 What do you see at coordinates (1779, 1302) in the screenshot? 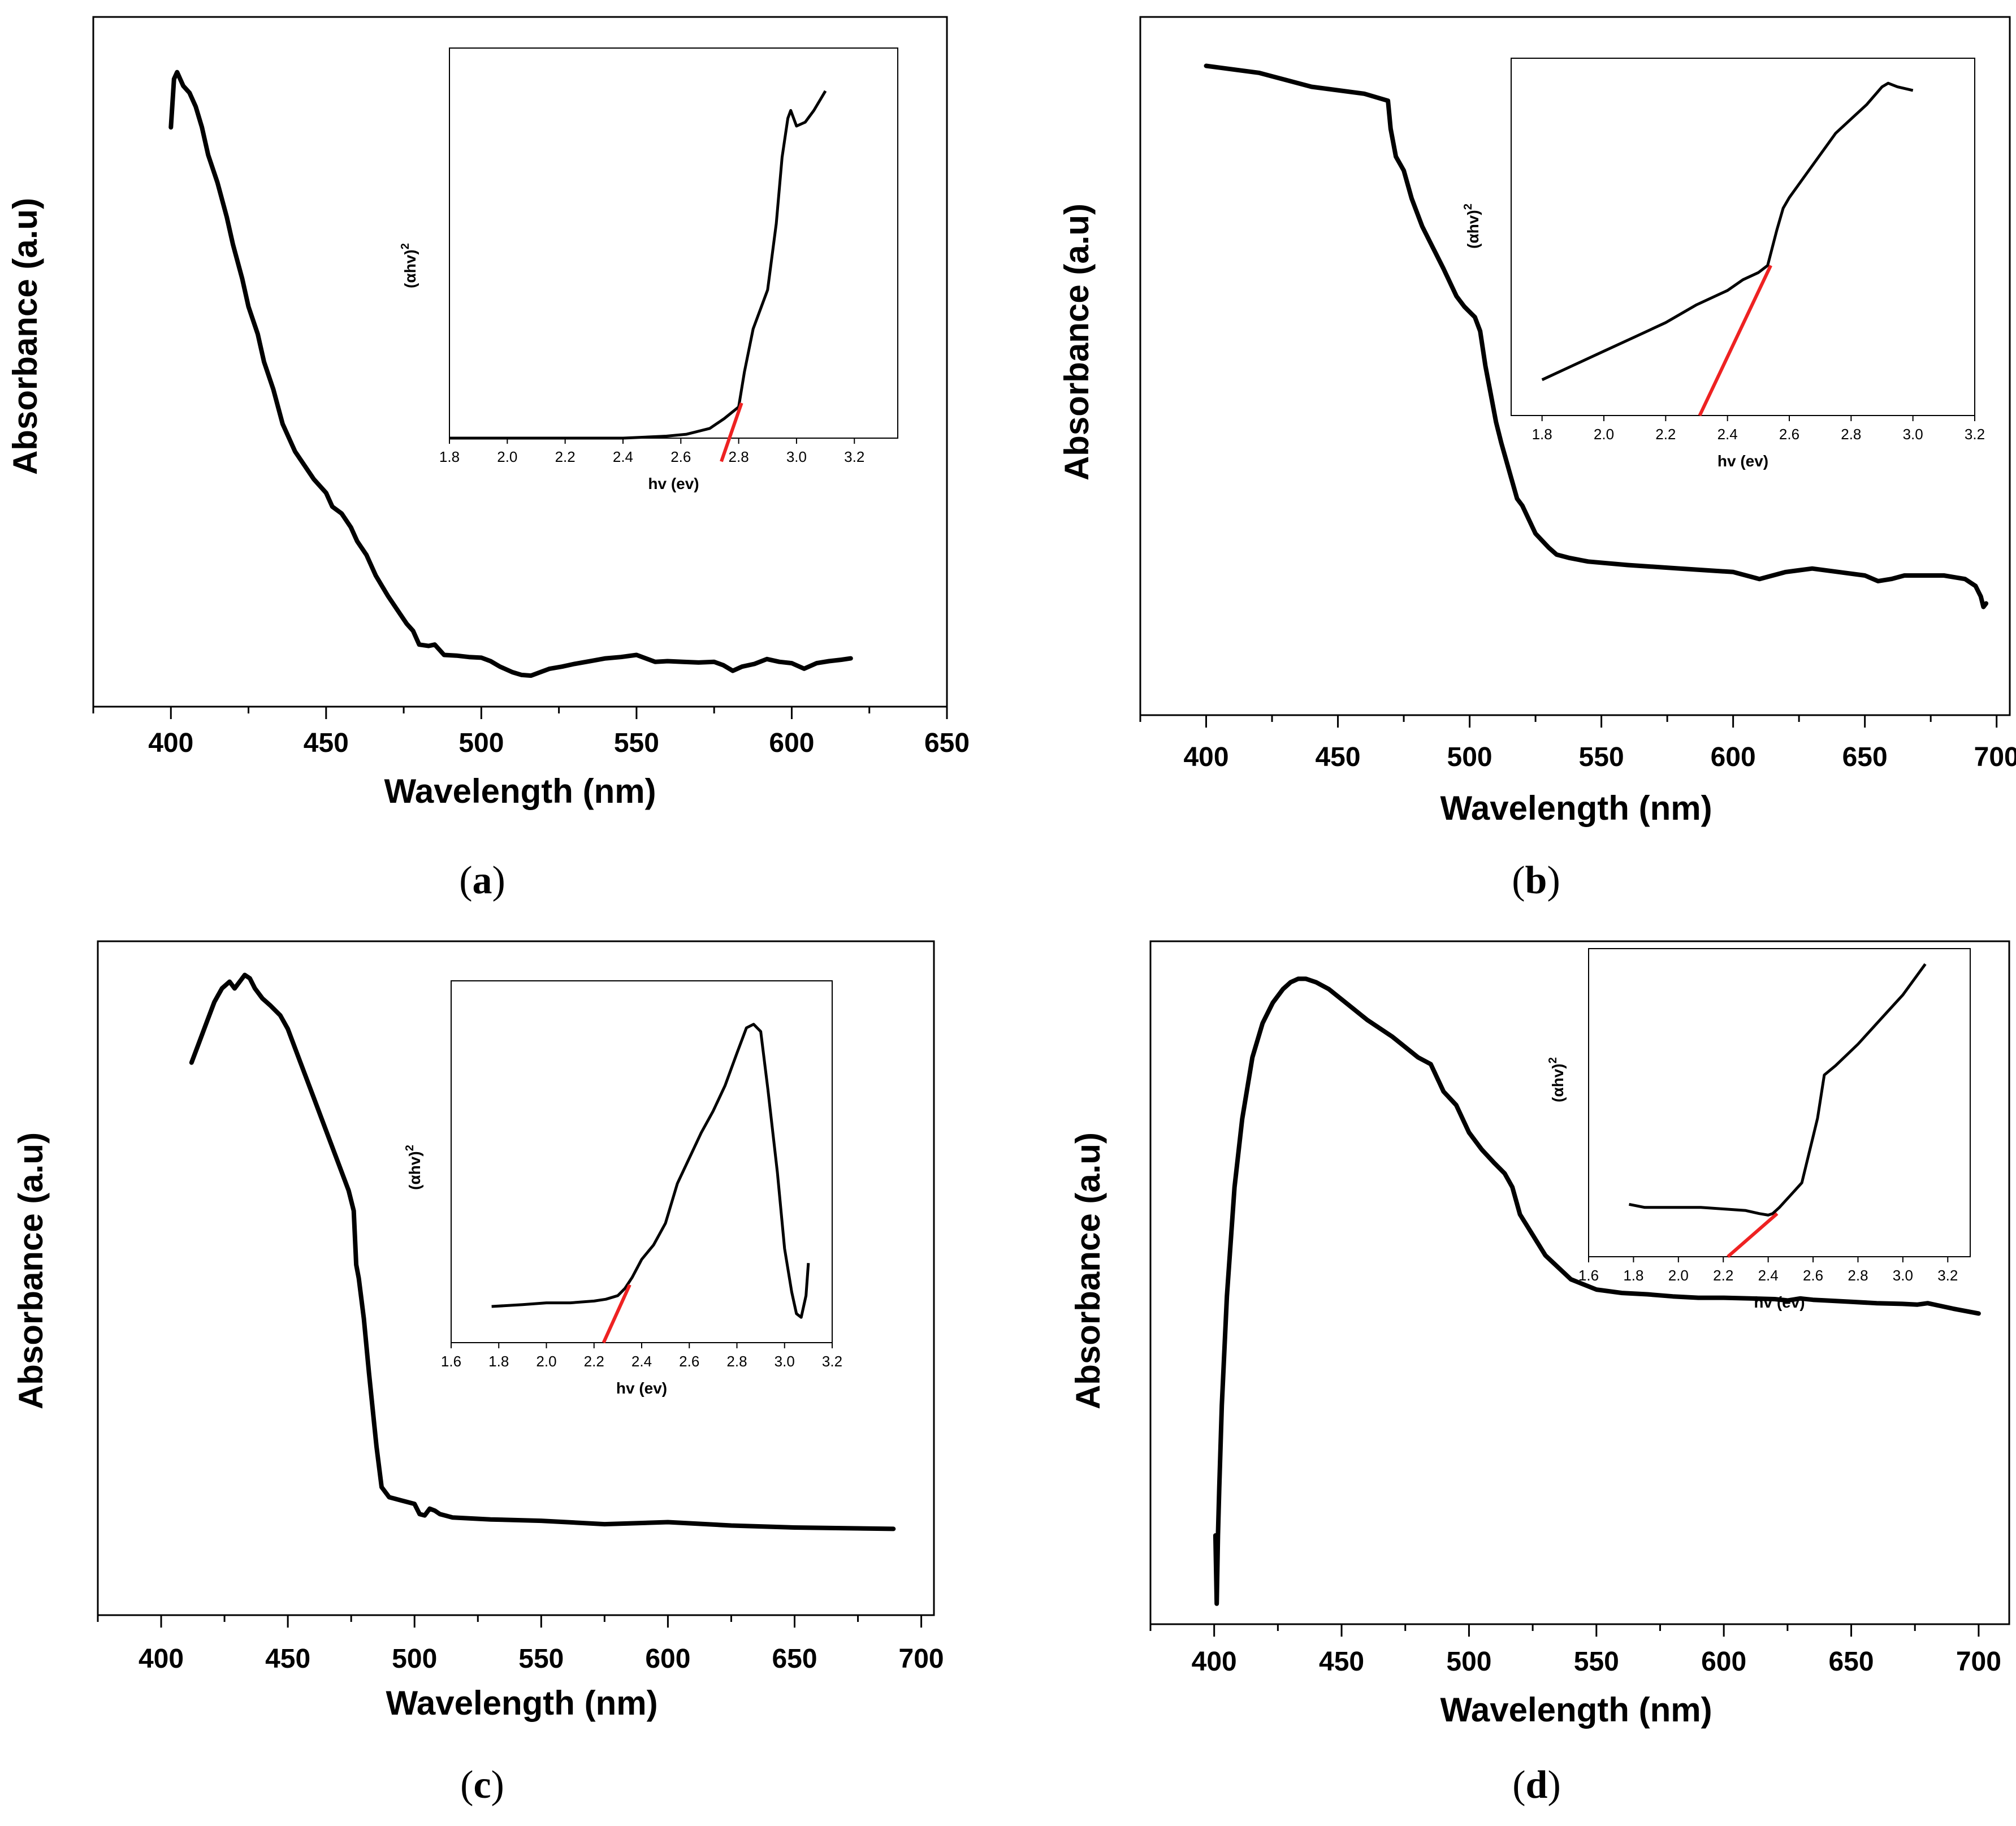
I see `panel-d-inset-xlabel: hv (ev)` at bounding box center [1779, 1302].